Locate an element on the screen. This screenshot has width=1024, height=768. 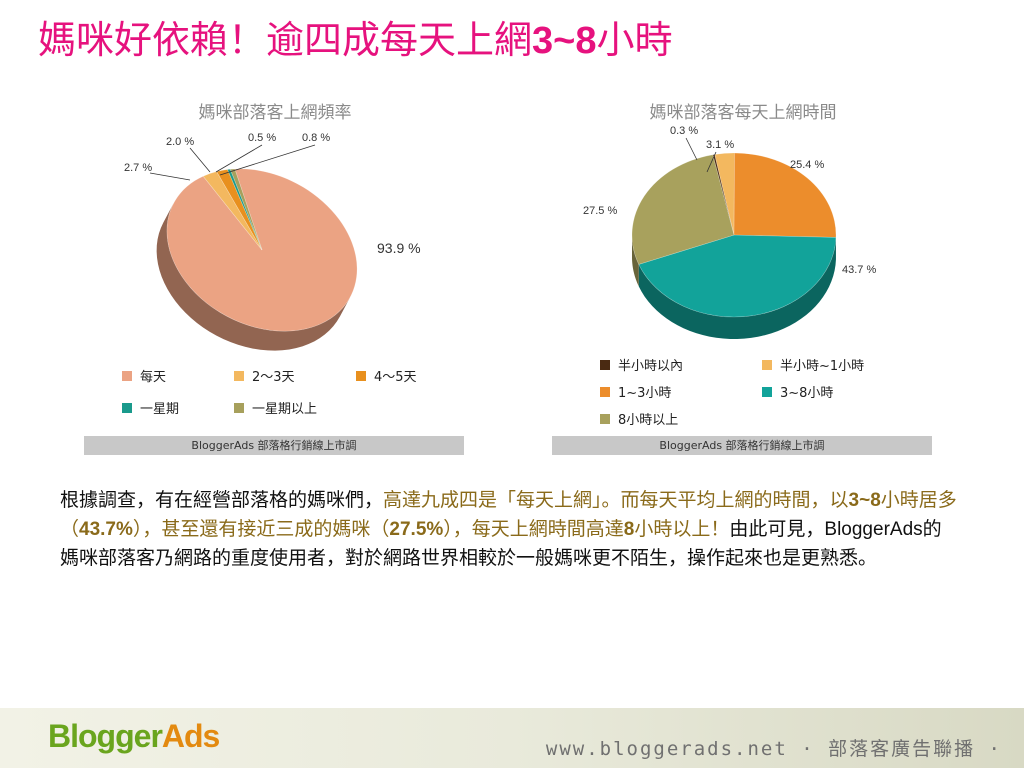
body-segment: 根據調查，有在經營部落格的媽咪們， is located at coordinates (222, 500).